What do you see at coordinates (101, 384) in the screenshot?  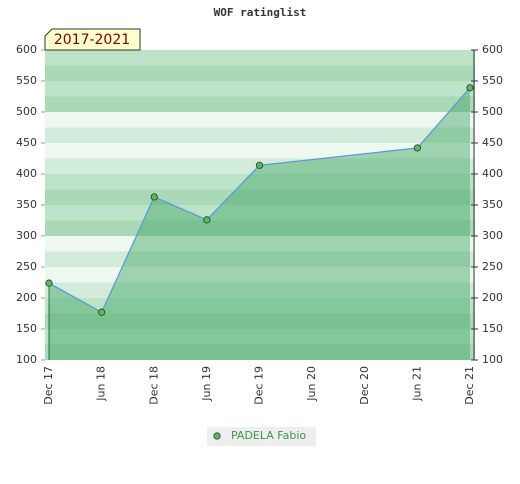 I see `x-tick-label: Jun 18` at bounding box center [101, 384].